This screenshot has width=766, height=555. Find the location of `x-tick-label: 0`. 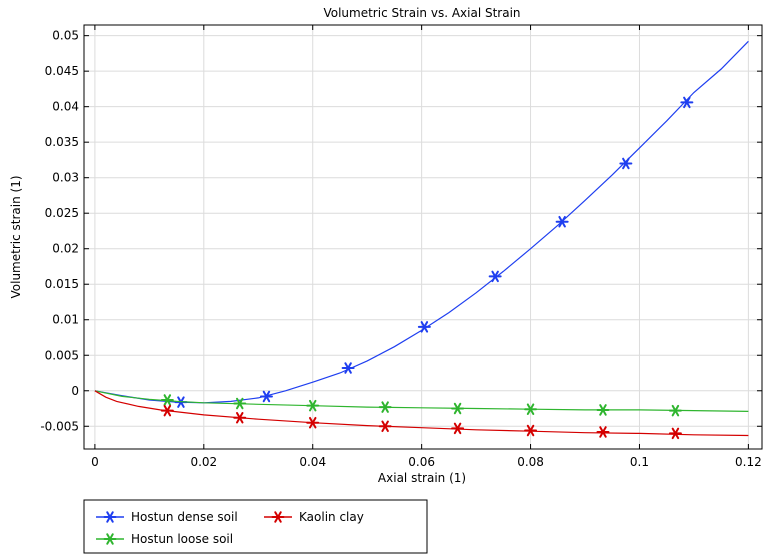

x-tick-label: 0 is located at coordinates (95, 462).